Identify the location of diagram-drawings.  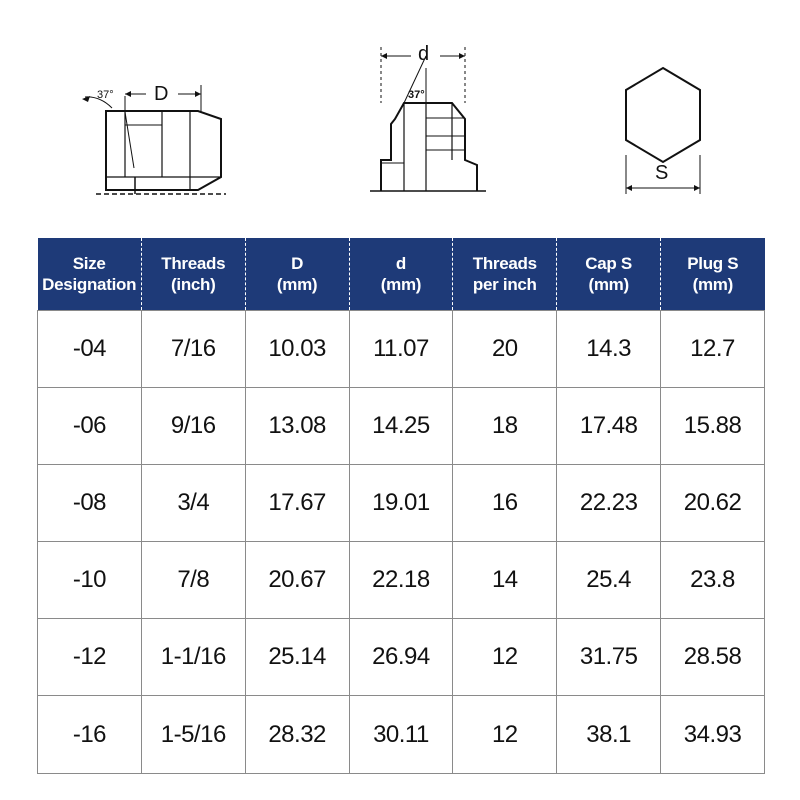
(391, 121).